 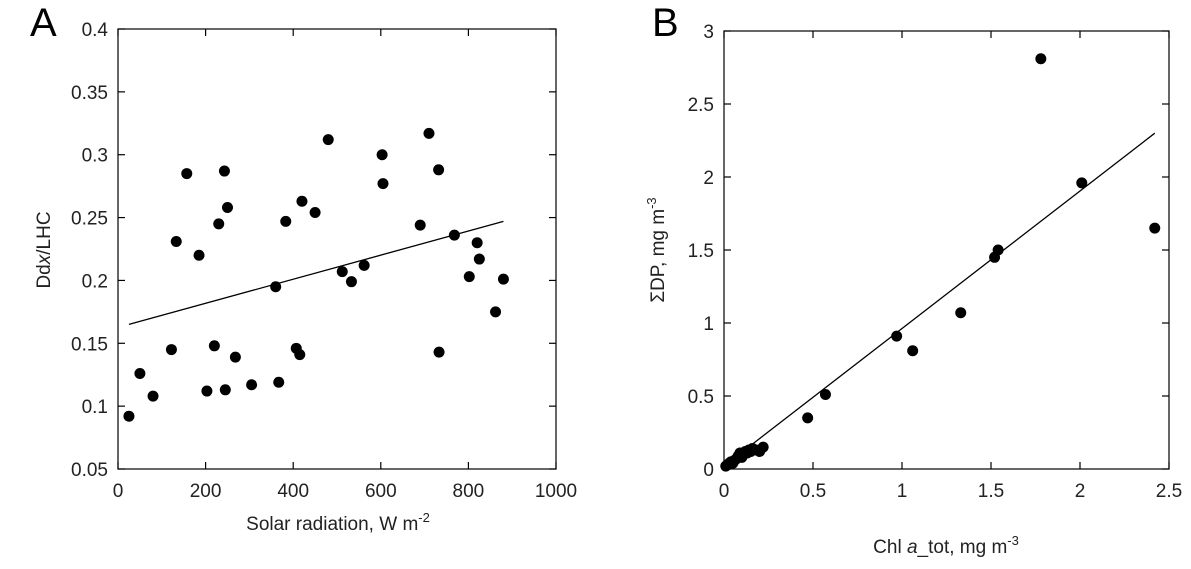 I want to click on panel-b-y-tick-label: 1, so click(x=708, y=324).